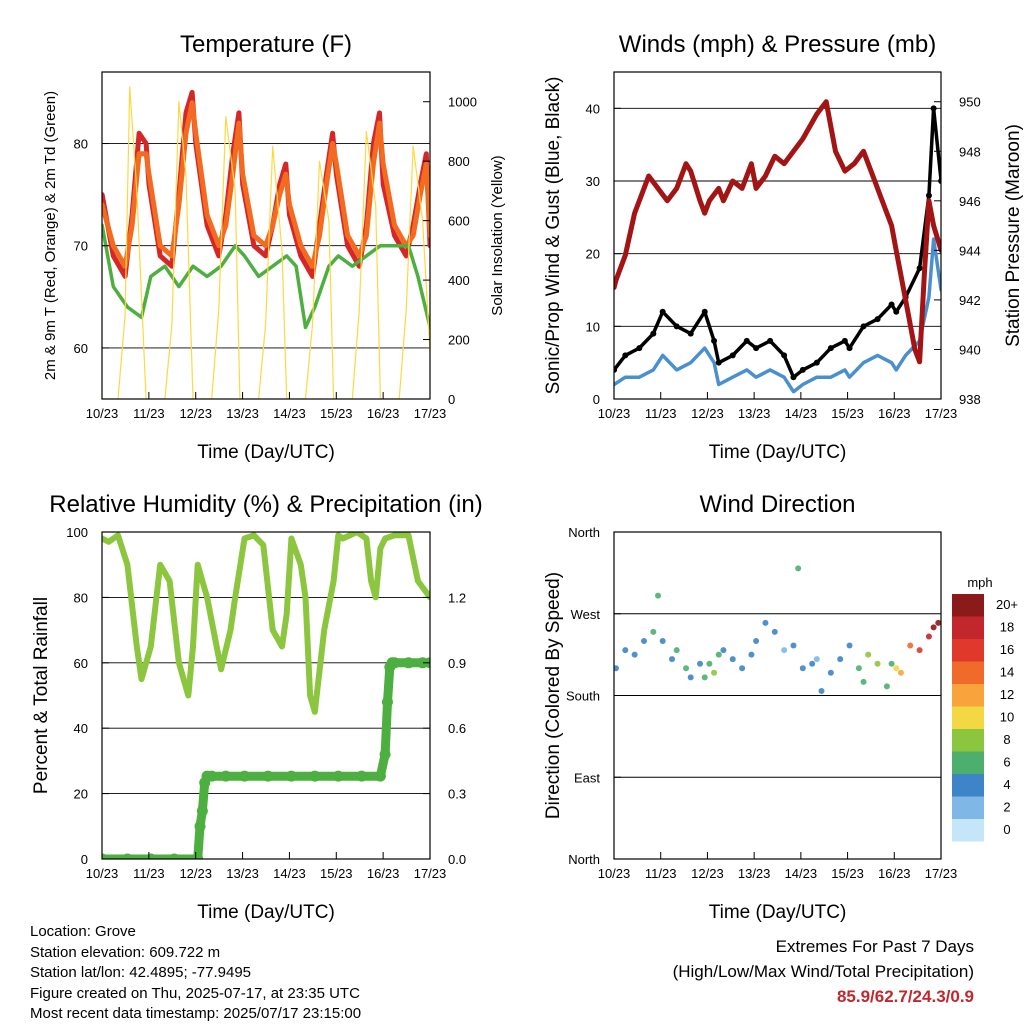  I want to click on series-solar-insolation, so click(266, 242).